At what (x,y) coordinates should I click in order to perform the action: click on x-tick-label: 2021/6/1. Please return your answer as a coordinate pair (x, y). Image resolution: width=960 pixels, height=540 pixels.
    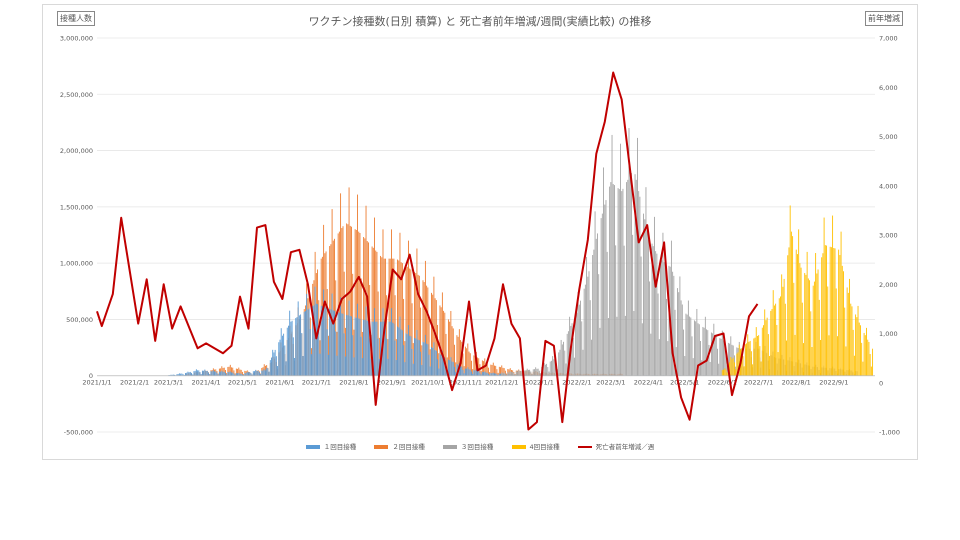
    Looking at the image, I should click on (279, 383).